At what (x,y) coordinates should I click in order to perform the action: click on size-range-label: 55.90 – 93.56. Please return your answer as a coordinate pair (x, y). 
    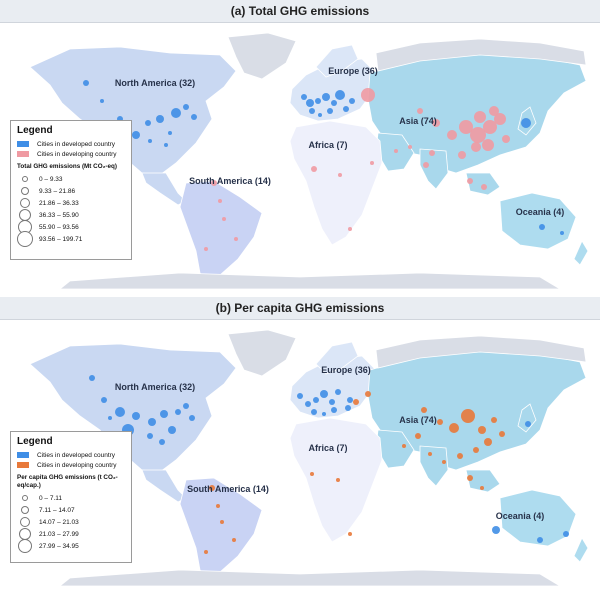
    Looking at the image, I should click on (59, 227).